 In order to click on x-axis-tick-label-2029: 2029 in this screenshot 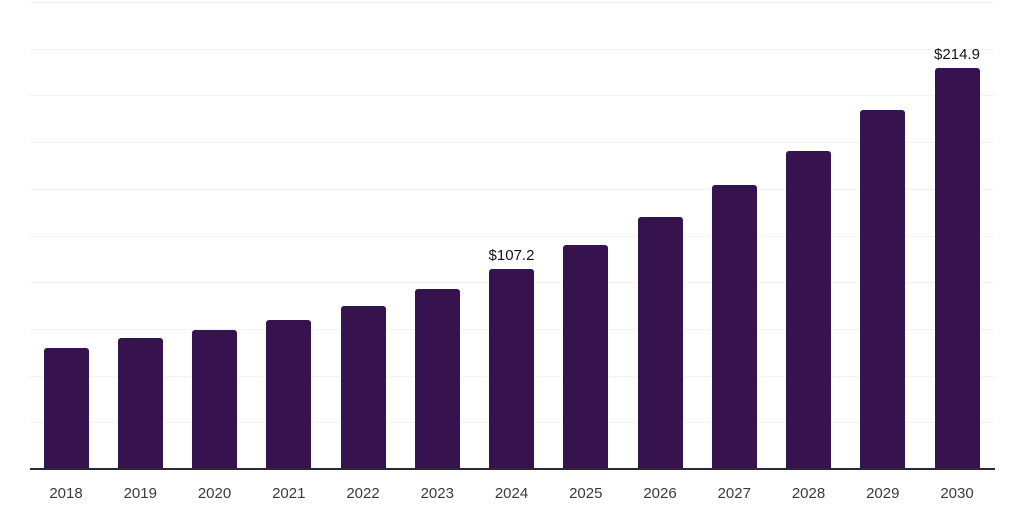, I will do `click(883, 493)`.